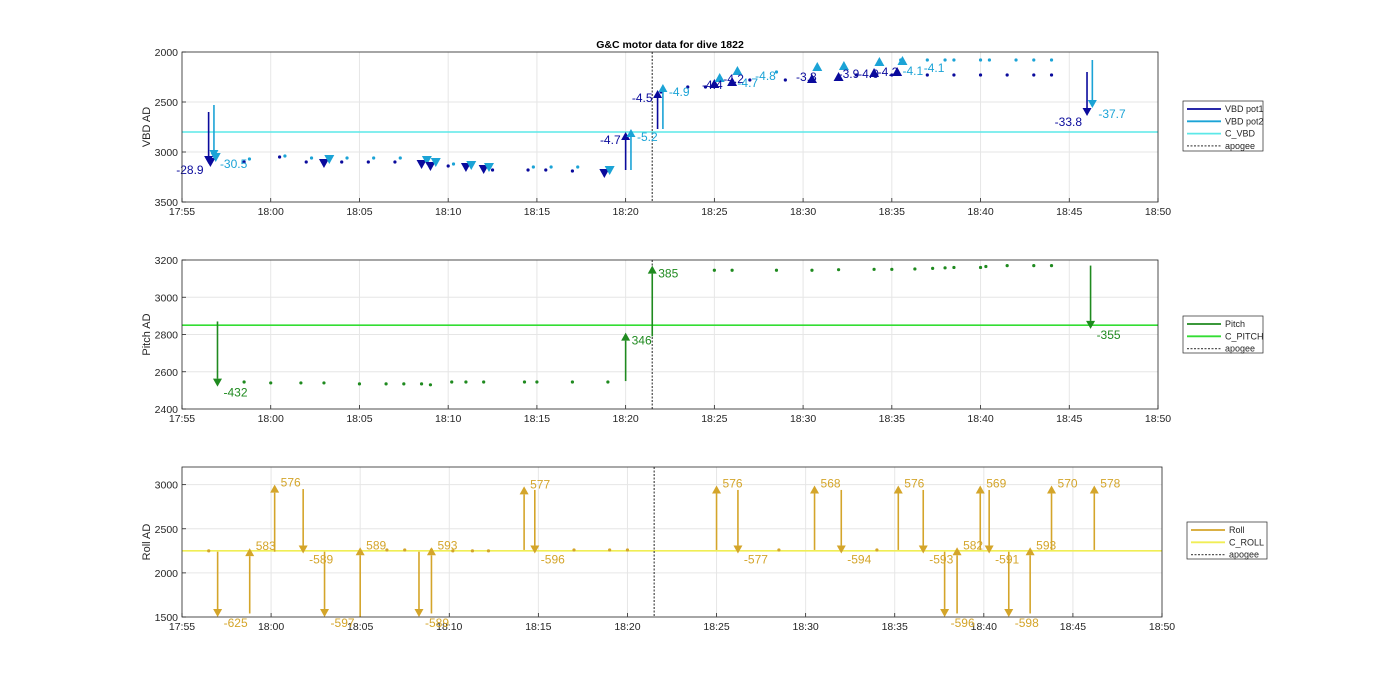 This screenshot has width=1400, height=698. What do you see at coordinates (859, 559) in the screenshot?
I see `roll-move-label: -594` at bounding box center [859, 559].